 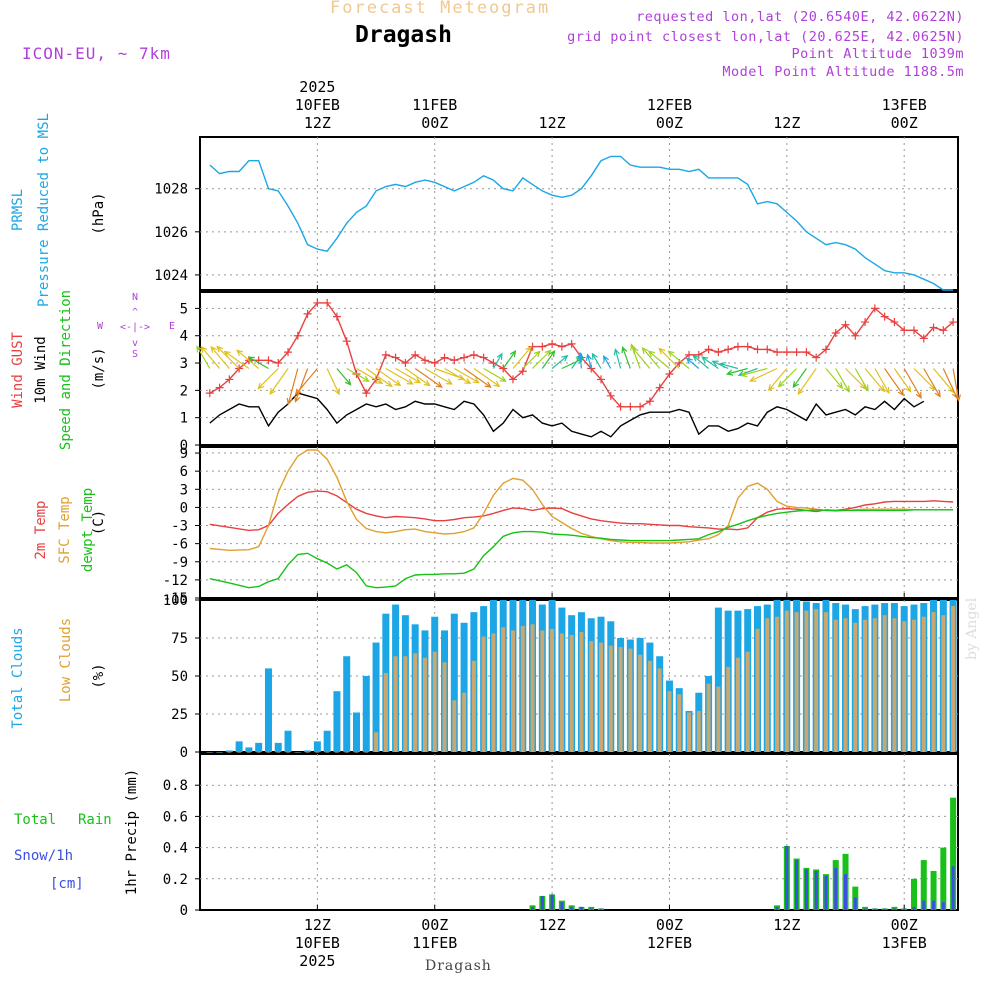 I want to click on precip-panel: 0 0.2 0.4 0.6 0.8 1hr Precip (mm), so click(x=541, y=836).